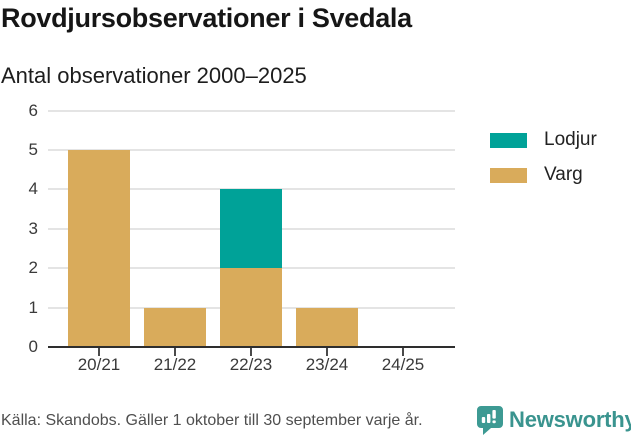  I want to click on legend-swatch-lodjur, so click(508, 140).